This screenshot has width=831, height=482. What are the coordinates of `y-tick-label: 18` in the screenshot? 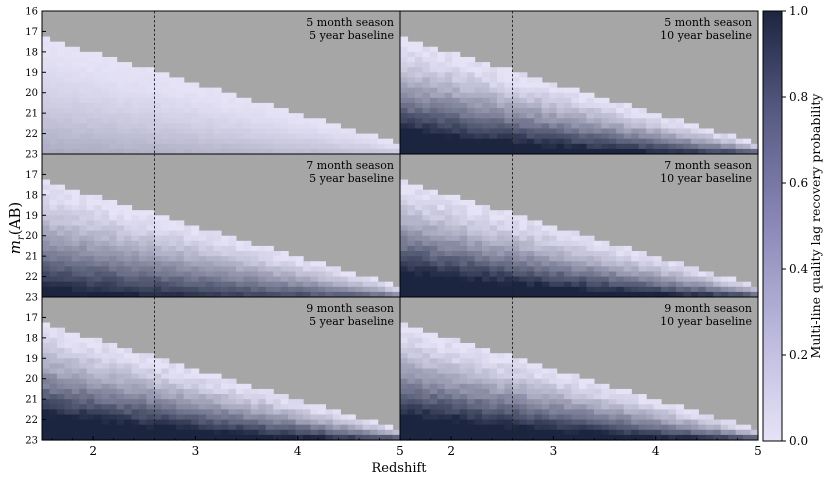 It's located at (31, 338).